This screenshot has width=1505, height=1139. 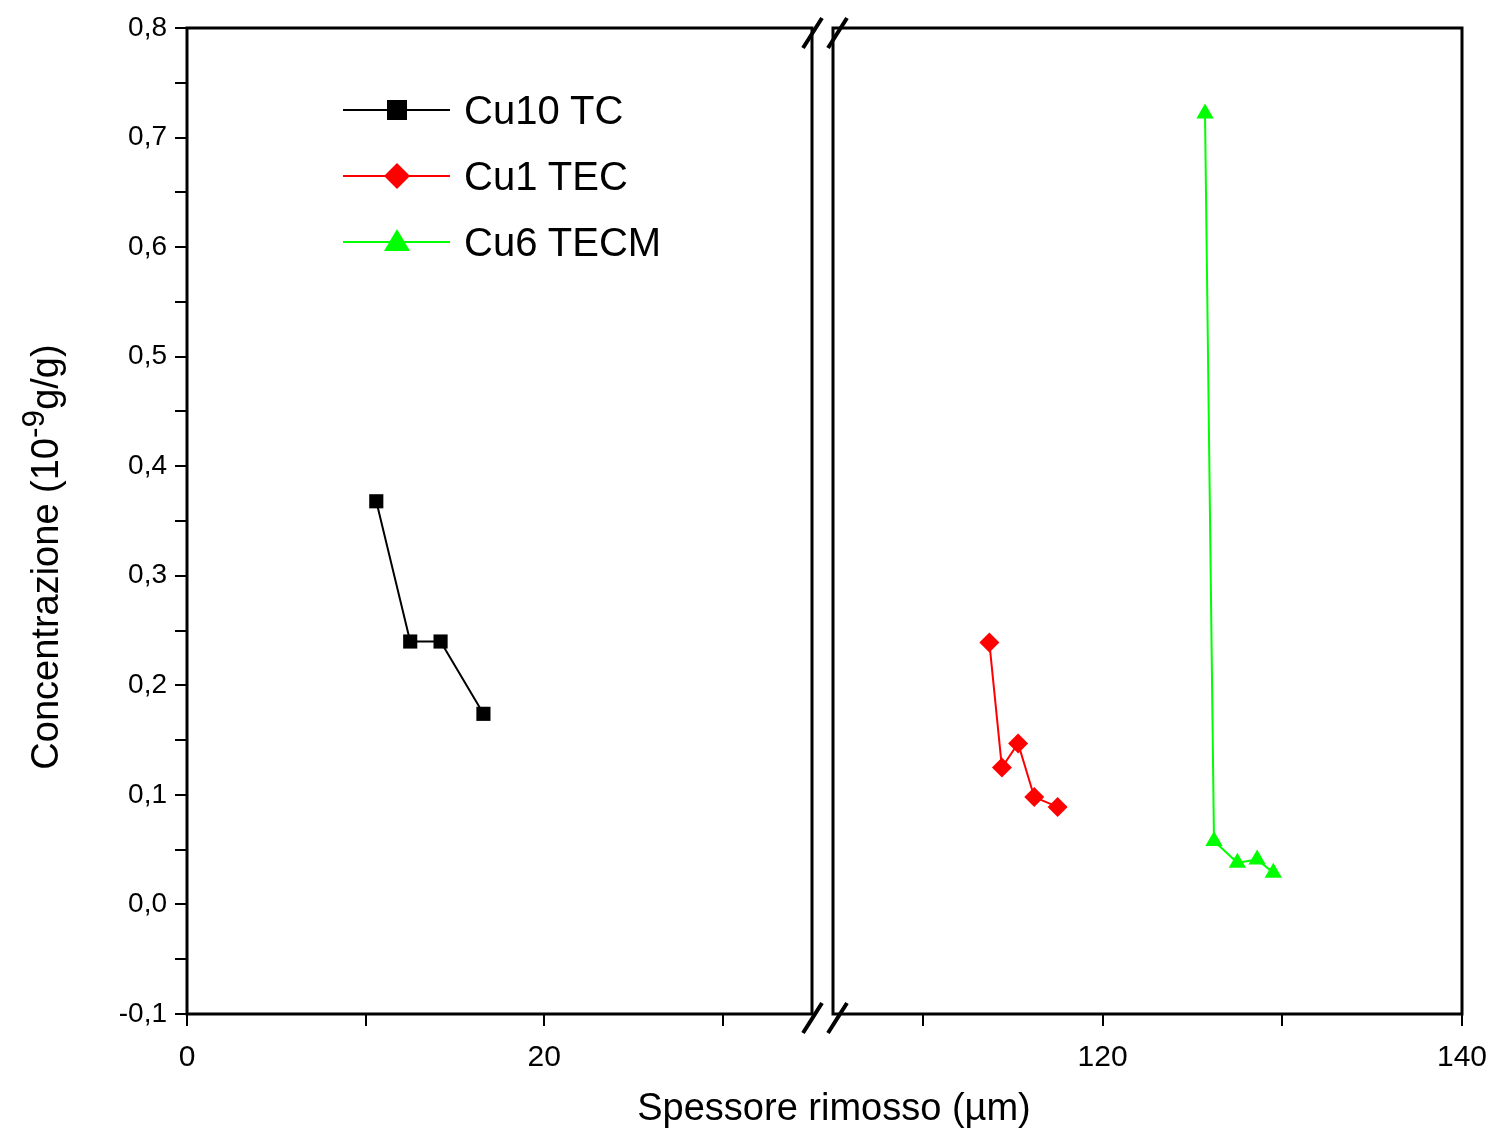 I want to click on y-tick-label: 0,6, so click(x=147, y=245).